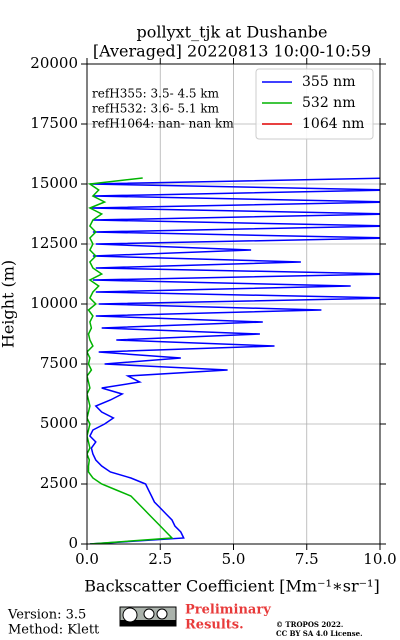 The image size is (400, 640). What do you see at coordinates (333, 124) in the screenshot?
I see `legend-label: 1064 nm` at bounding box center [333, 124].